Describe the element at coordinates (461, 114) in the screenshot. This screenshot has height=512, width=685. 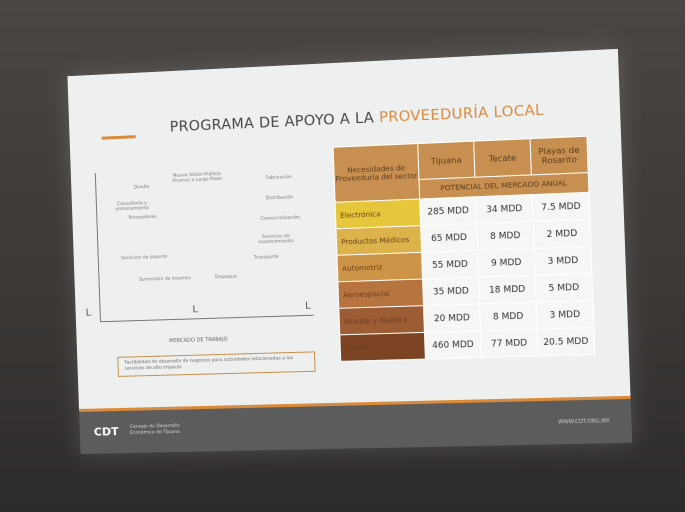
I see `title-highlight: PROVEEDURÍA LOCAL` at that location.